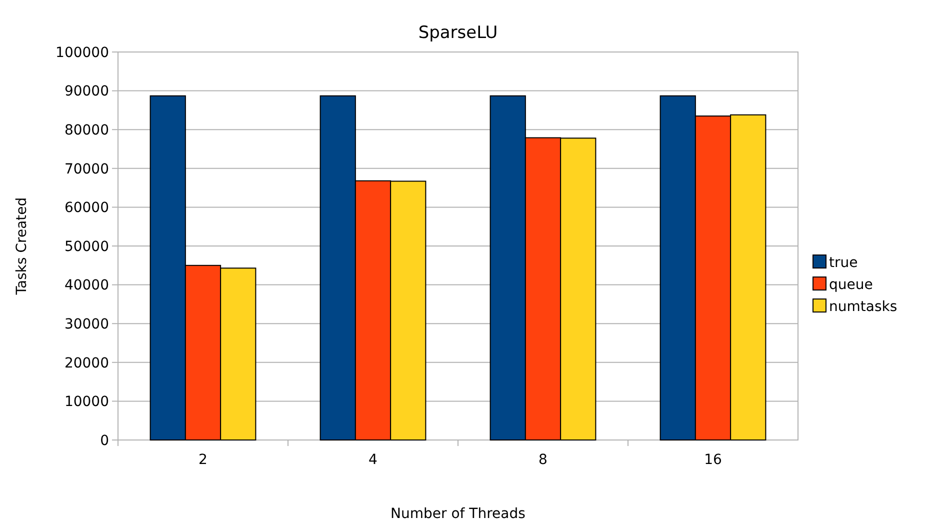 This screenshot has width=927, height=526. I want to click on y-tick-label: 10000, so click(86, 402).